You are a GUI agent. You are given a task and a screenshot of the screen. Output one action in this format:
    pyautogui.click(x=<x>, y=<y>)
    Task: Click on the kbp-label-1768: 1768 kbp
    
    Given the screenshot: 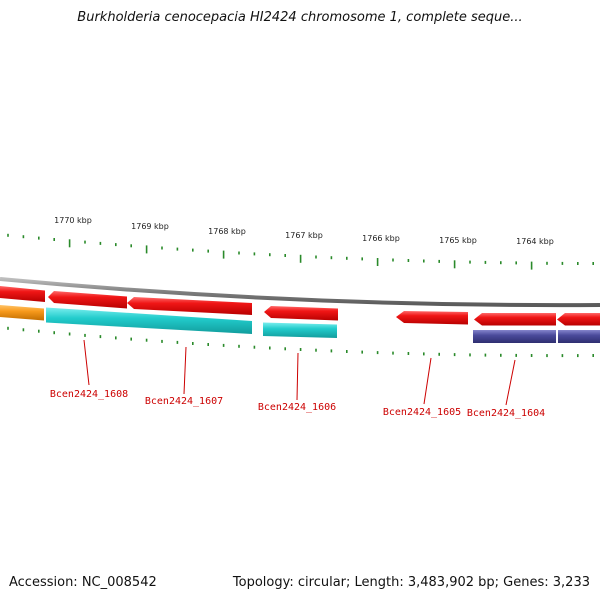 What is the action you would take?
    pyautogui.click(x=227, y=231)
    